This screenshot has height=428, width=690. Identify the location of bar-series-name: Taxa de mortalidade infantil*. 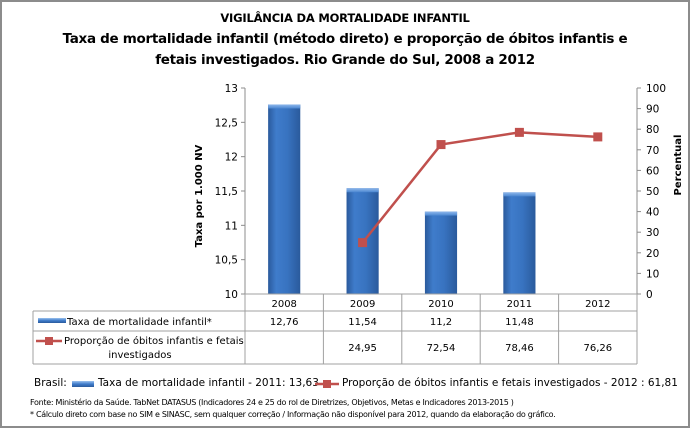
(139, 322).